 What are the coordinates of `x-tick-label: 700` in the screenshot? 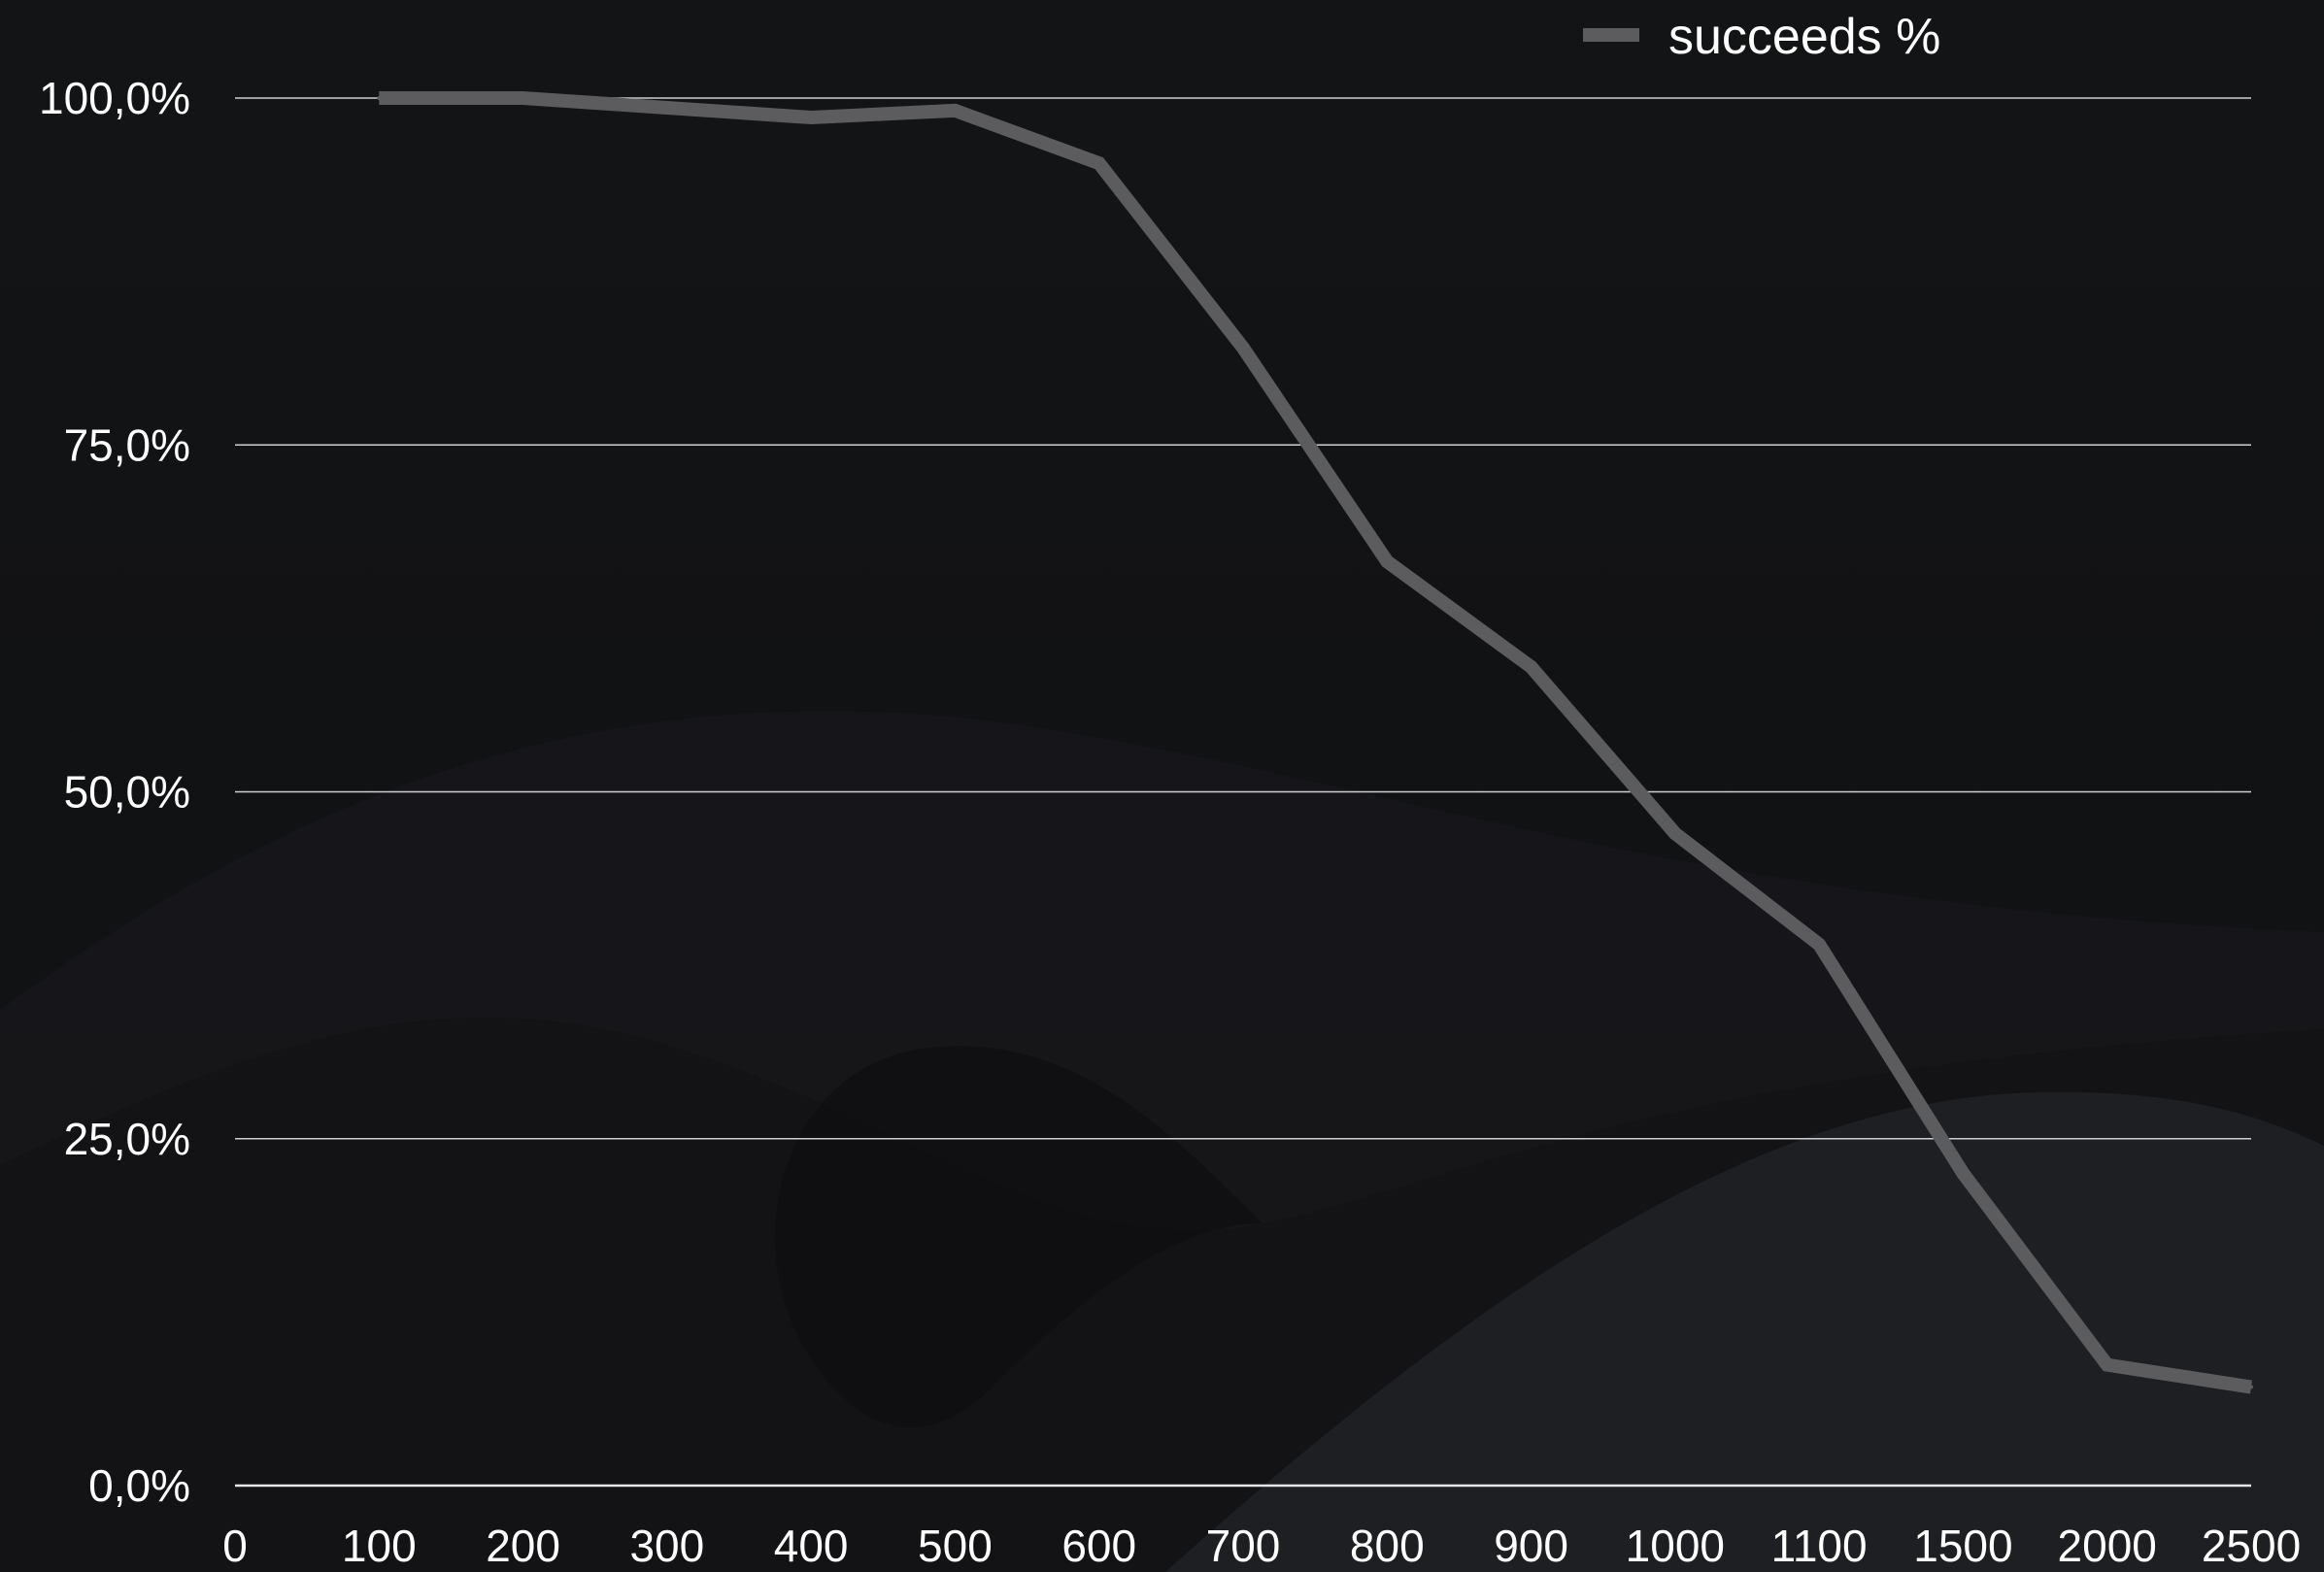 It's located at (1243, 1546).